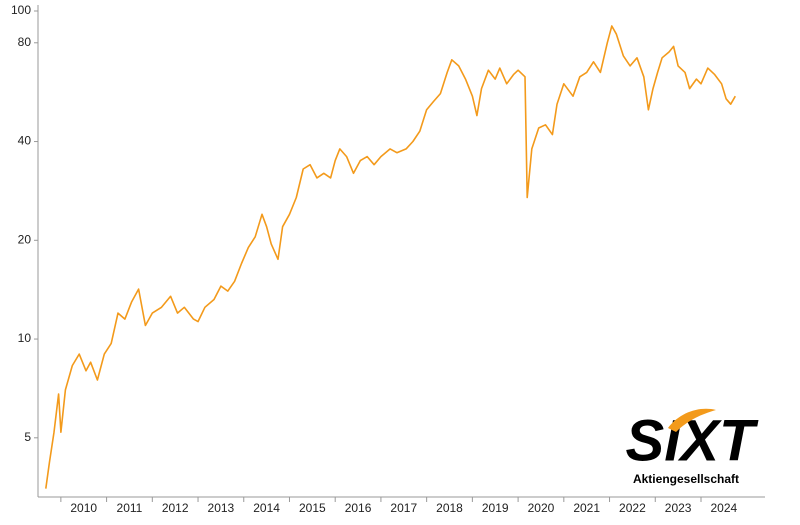 This screenshot has height=525, width=800. What do you see at coordinates (175, 508) in the screenshot?
I see `x-tick-label: 2012` at bounding box center [175, 508].